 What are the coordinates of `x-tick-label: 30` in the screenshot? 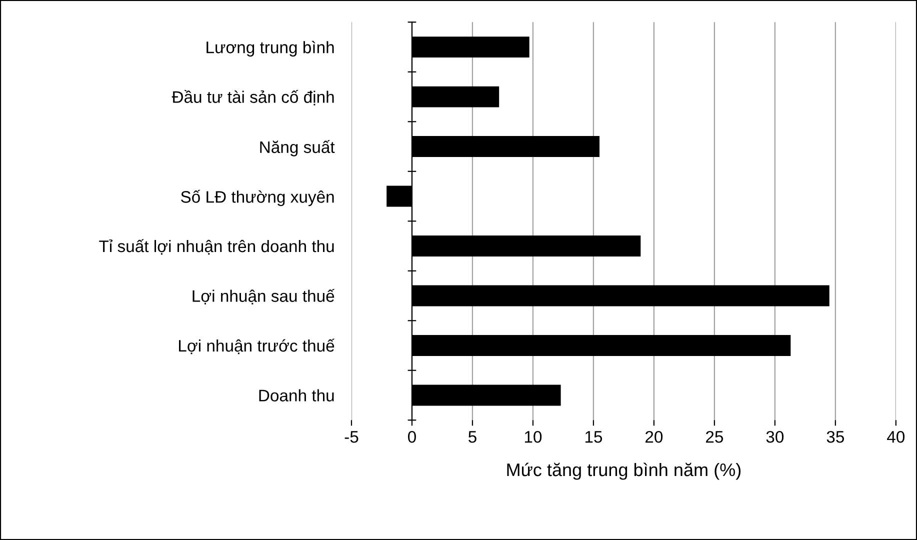 It's located at (775, 436).